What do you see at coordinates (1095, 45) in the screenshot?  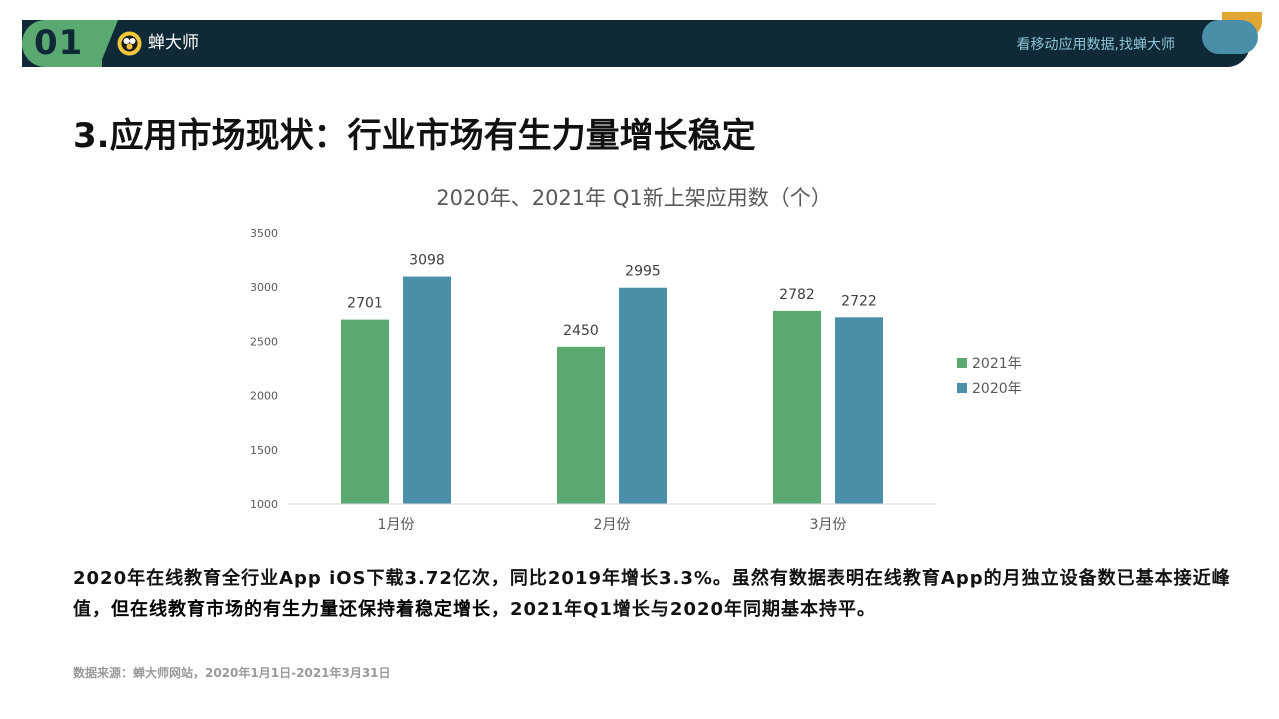 I see `header-slogan: 看移动应用数据,找蝉大师` at bounding box center [1095, 45].